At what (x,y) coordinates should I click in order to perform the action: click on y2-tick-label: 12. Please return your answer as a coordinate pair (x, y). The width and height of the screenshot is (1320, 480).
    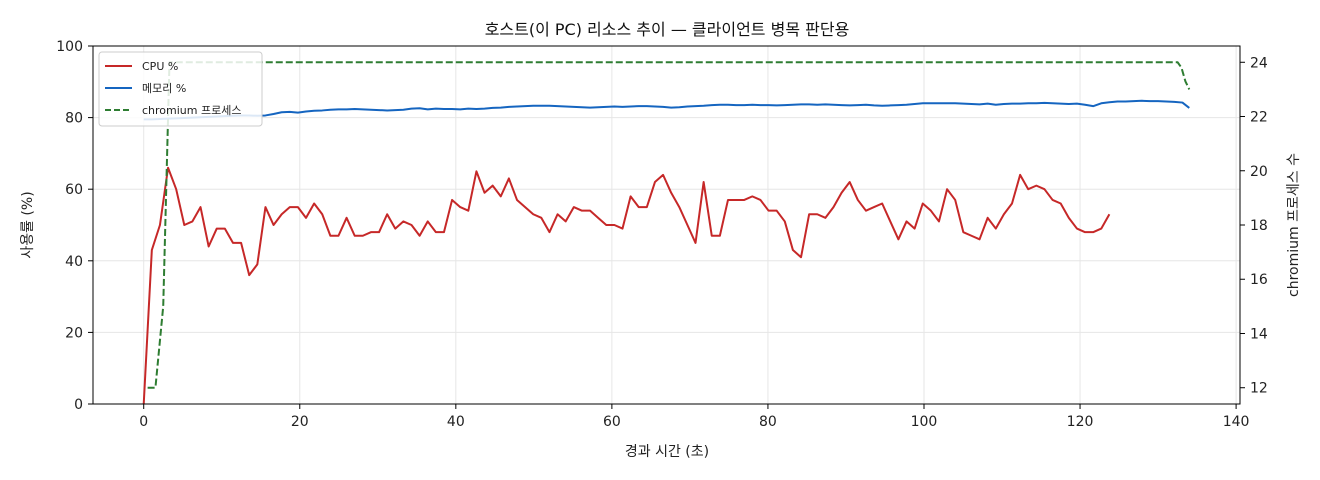
    Looking at the image, I should click on (1259, 389).